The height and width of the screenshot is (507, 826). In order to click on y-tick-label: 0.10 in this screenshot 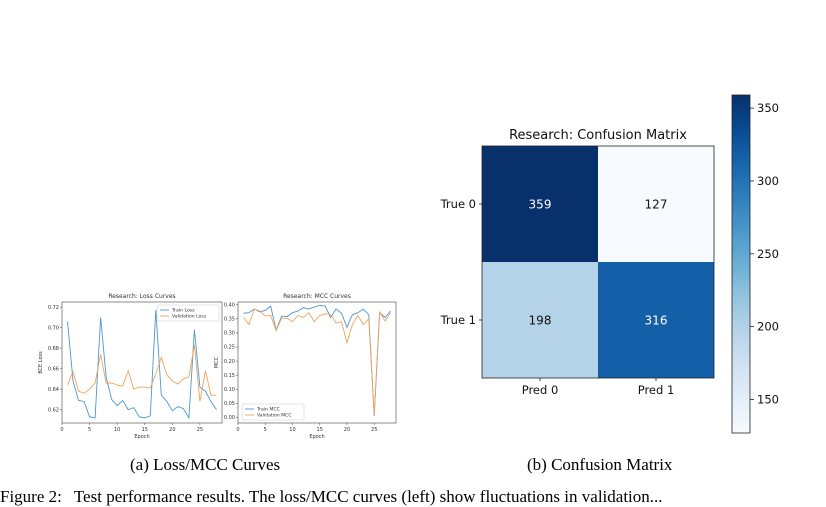, I will do `click(229, 390)`.